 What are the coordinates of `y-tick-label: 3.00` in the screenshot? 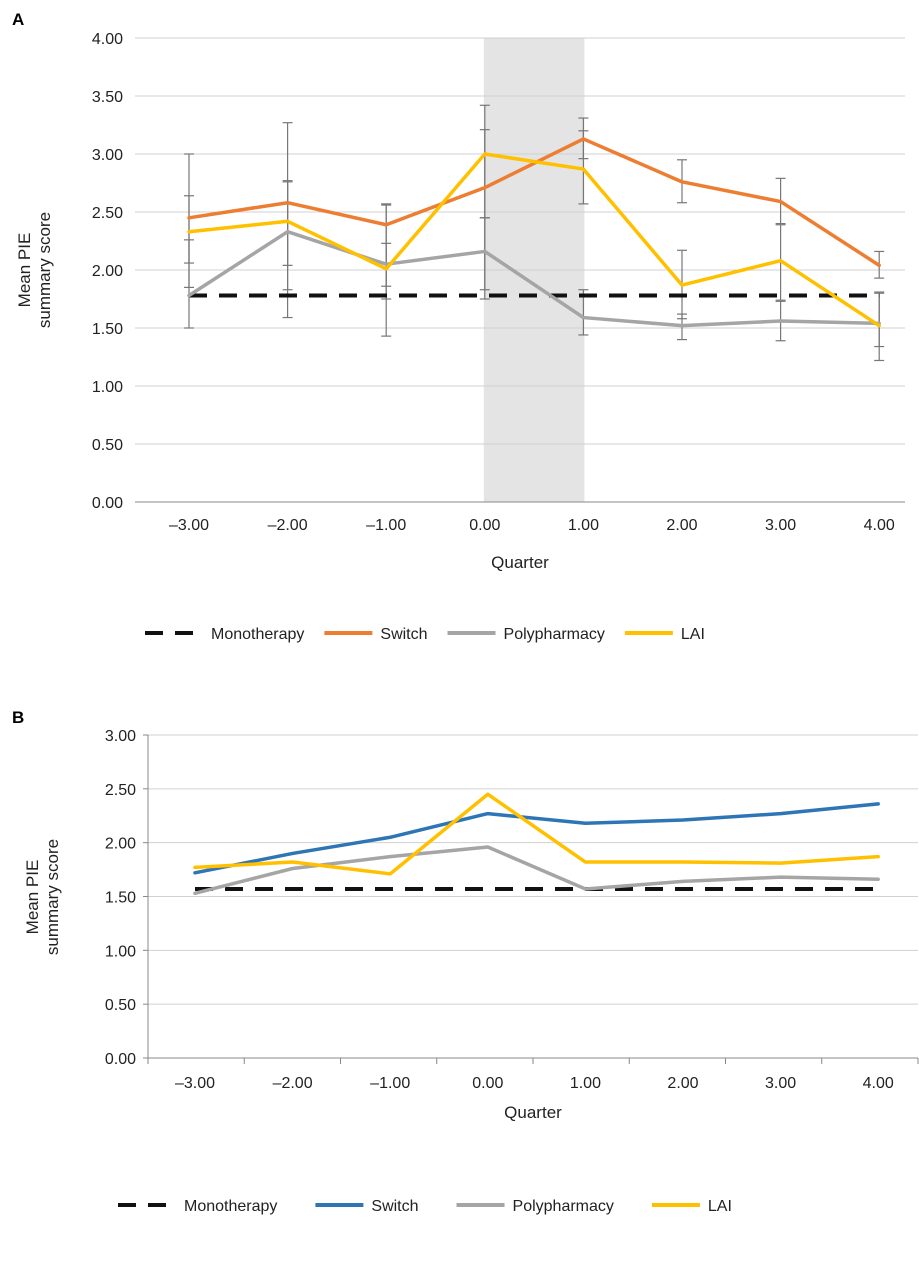 It's located at (107, 155).